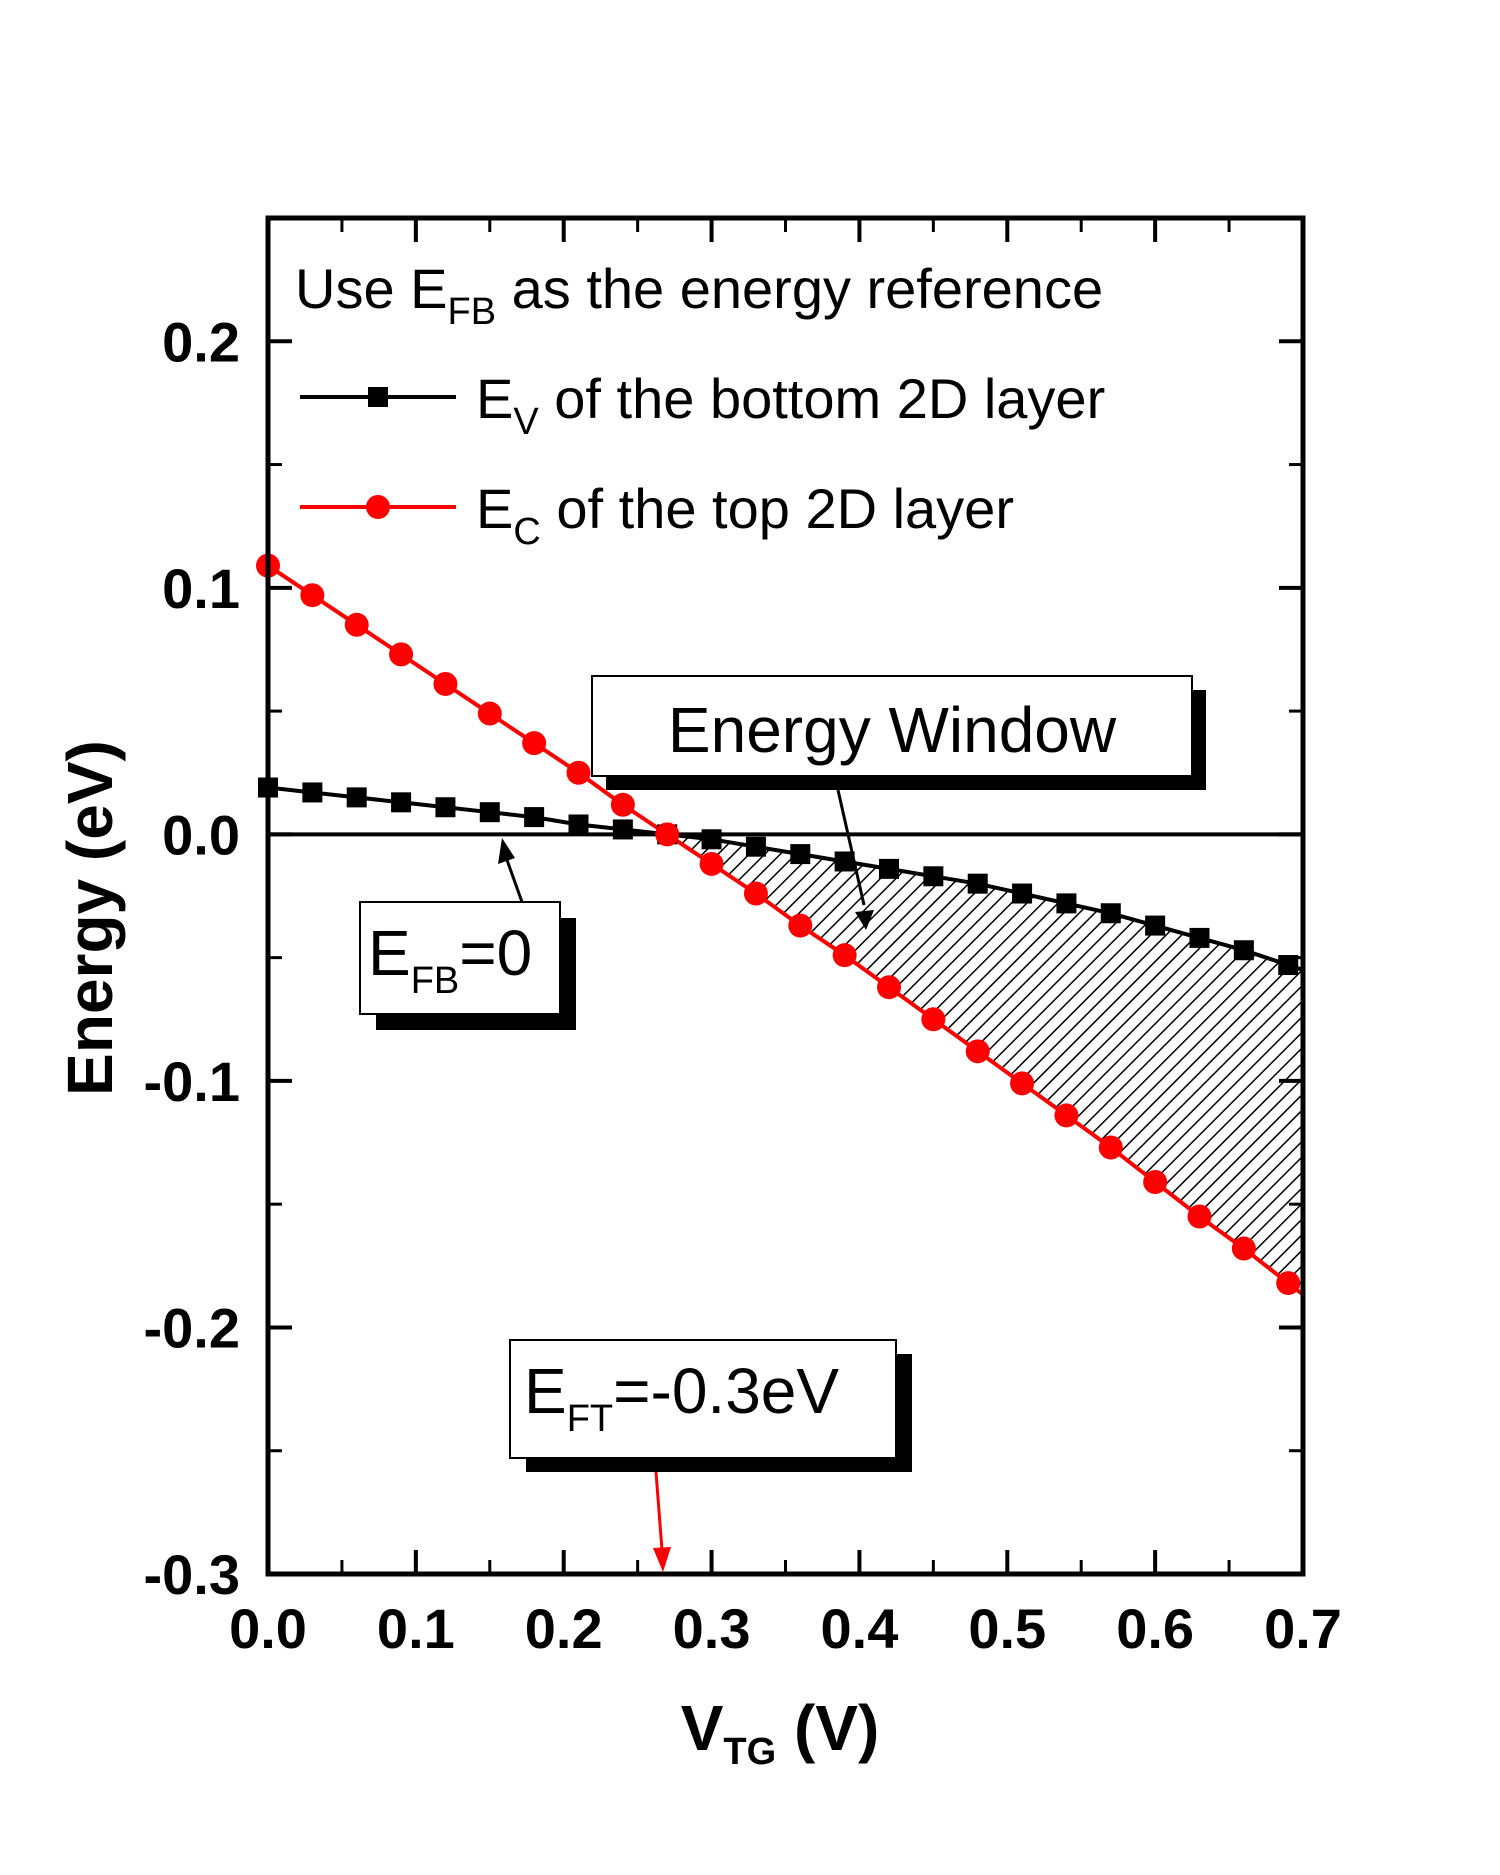 The image size is (1500, 1875). I want to click on efb-annotation: EFB=0, so click(467, 934).